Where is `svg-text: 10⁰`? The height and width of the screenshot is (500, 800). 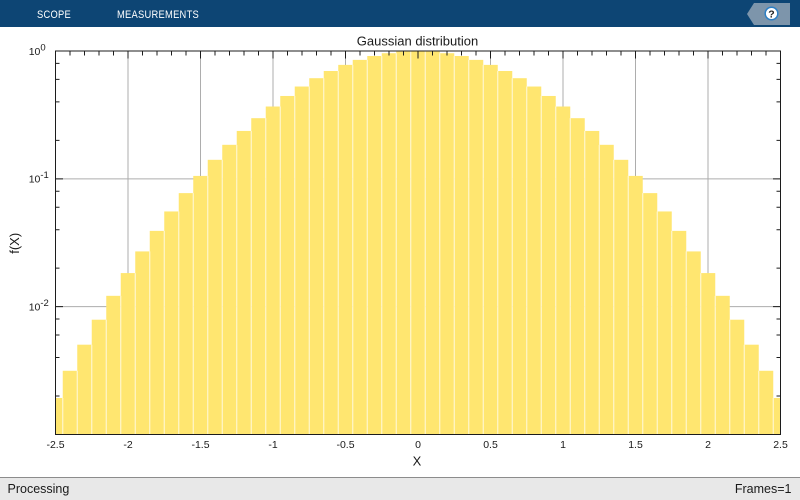
svg-text: 10⁰ is located at coordinates (37, 50).